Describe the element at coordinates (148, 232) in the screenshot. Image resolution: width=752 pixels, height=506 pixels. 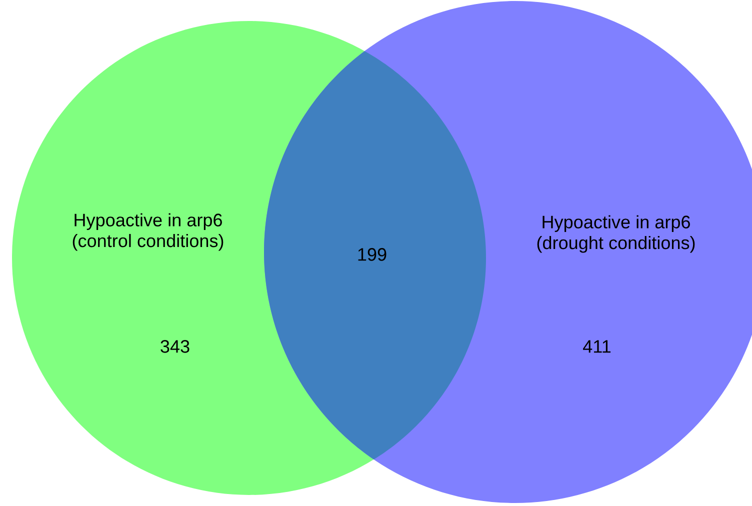
I see `category-label: Hypoactive in arp6 (control conditions)` at that location.